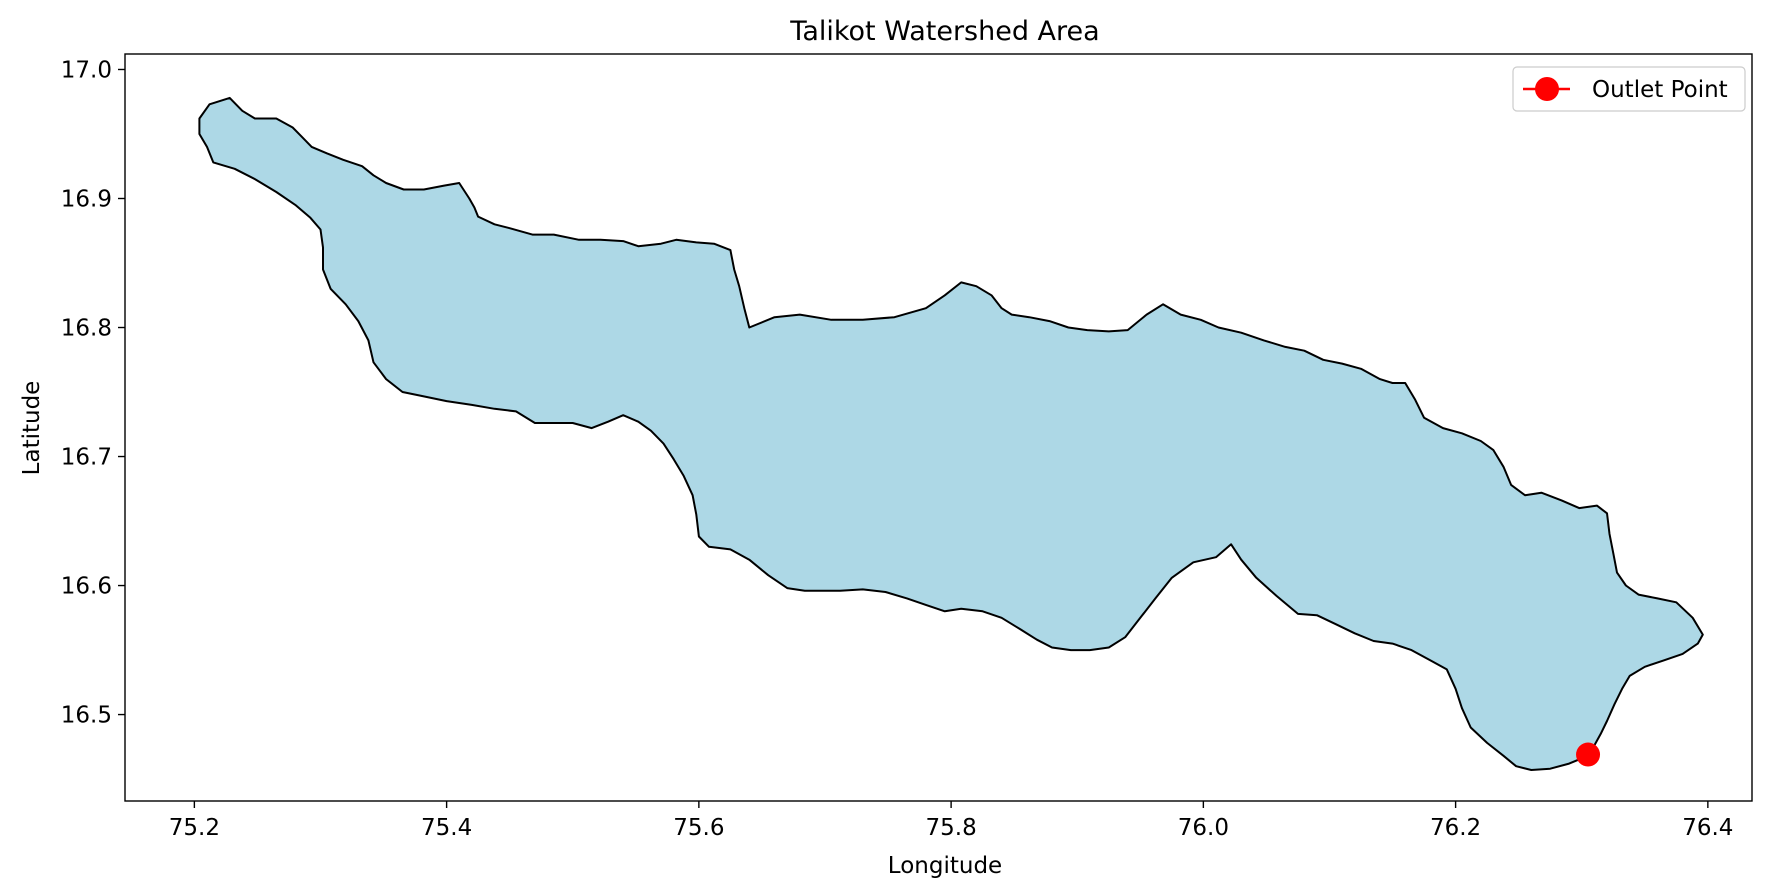  I want to click on x-axis-label: Longitude, so click(945, 866).